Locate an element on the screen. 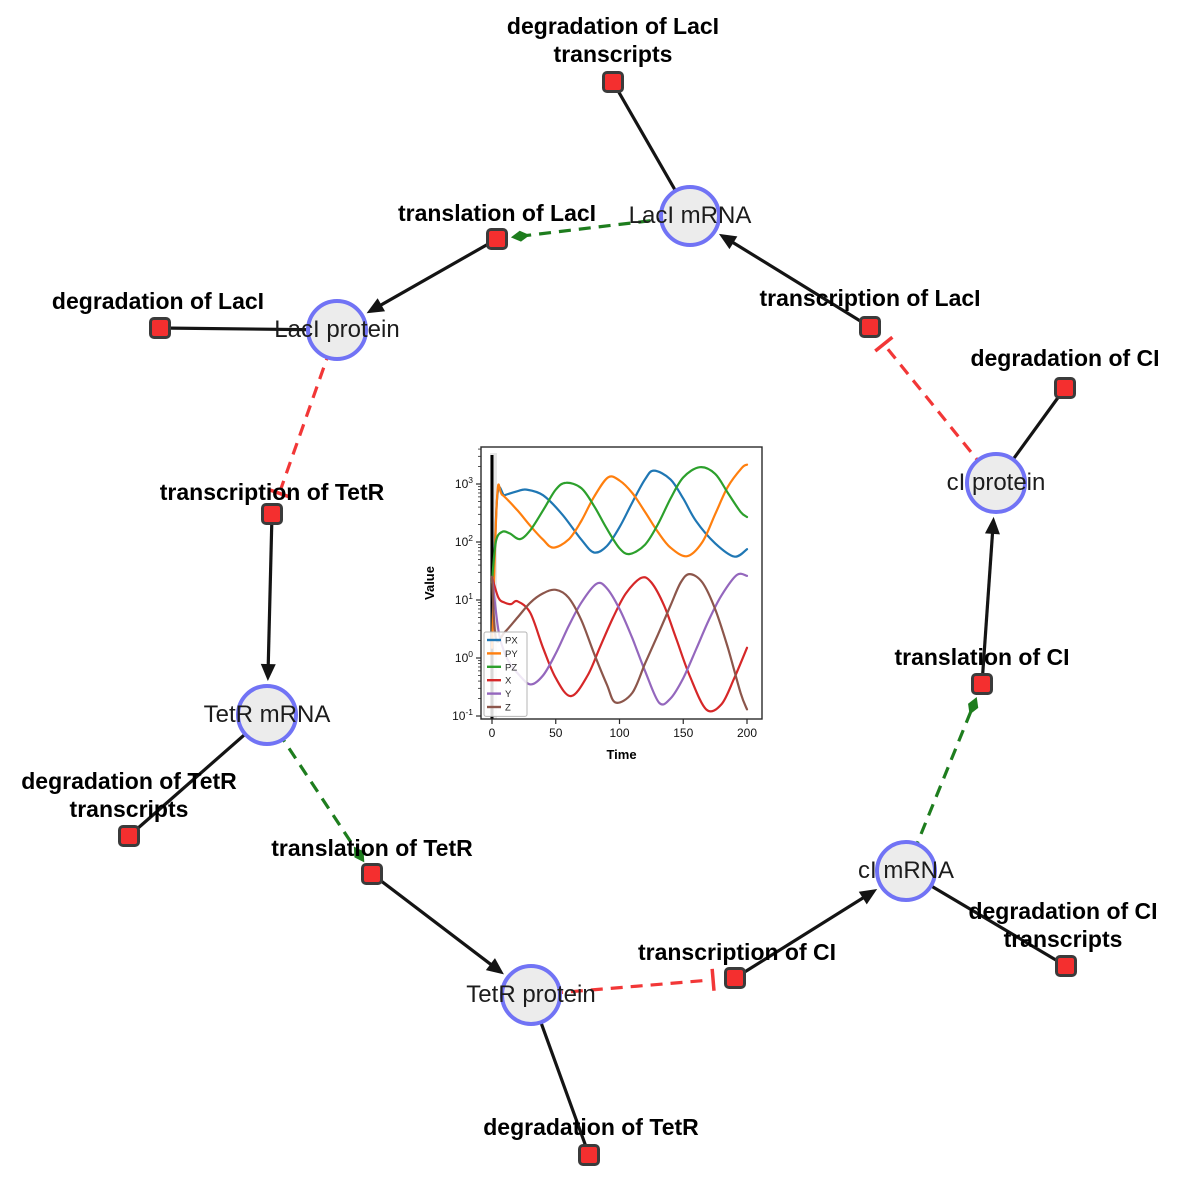 Image resolution: width=1189 pixels, height=1200 pixels. edge-tx_ci-ci_mrna is located at coordinates (806, 934).